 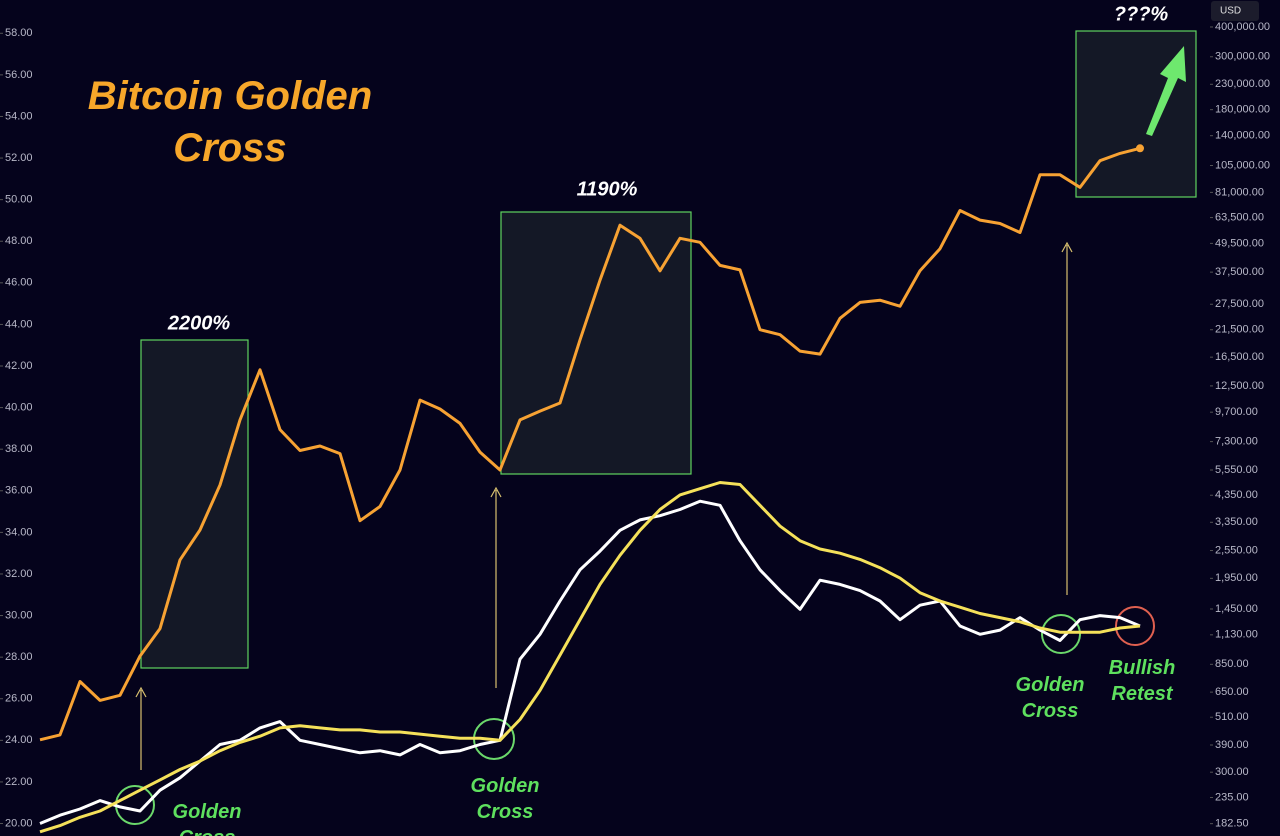 What do you see at coordinates (1236, 522) in the screenshot?
I see `y2-tick-label: 3,350.00` at bounding box center [1236, 522].